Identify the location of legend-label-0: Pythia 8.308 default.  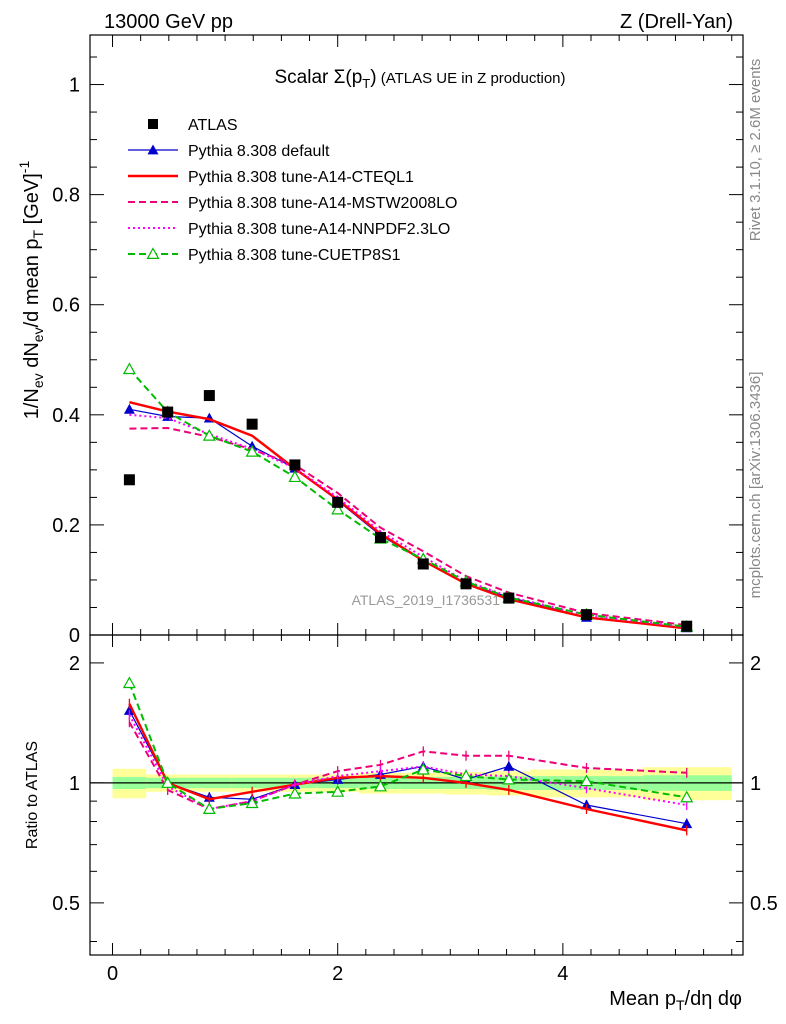
(259, 151).